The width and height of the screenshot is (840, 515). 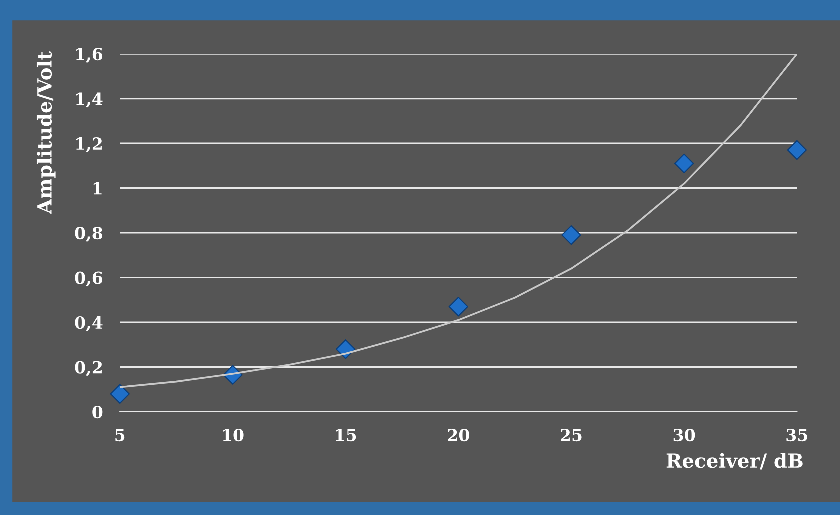 What do you see at coordinates (89, 145) in the screenshot?
I see `y-tick-label: 1,2` at bounding box center [89, 145].